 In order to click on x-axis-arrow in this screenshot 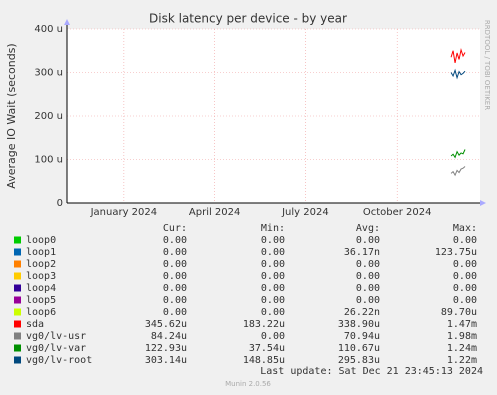, I will do `click(483, 203)`.